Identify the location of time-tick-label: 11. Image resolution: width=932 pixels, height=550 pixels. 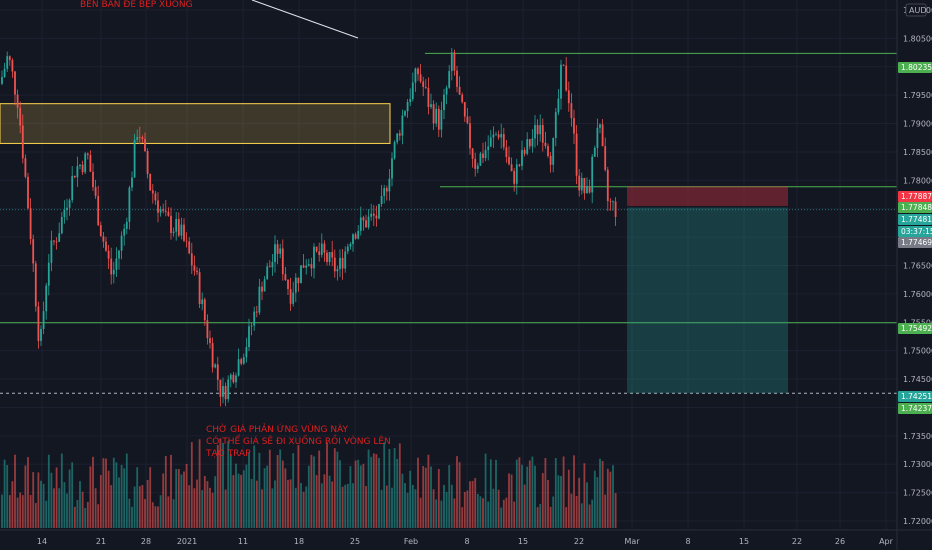
(243, 541).